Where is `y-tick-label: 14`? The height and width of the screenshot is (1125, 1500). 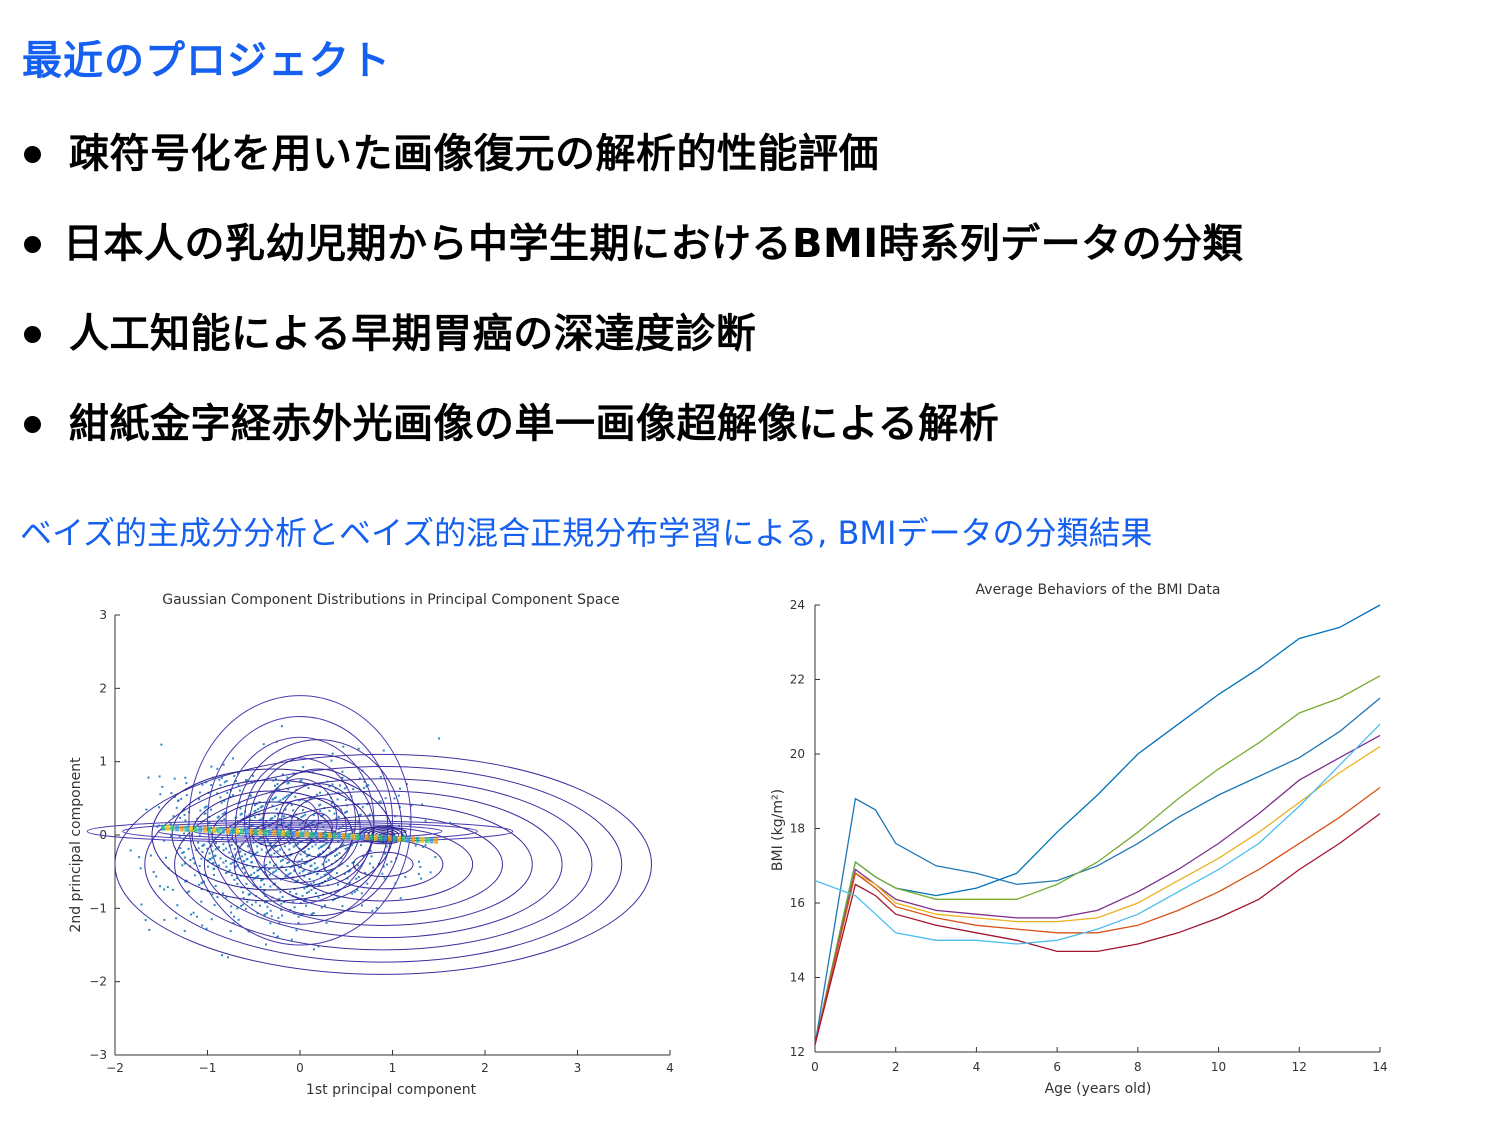 y-tick-label: 14 is located at coordinates (797, 978).